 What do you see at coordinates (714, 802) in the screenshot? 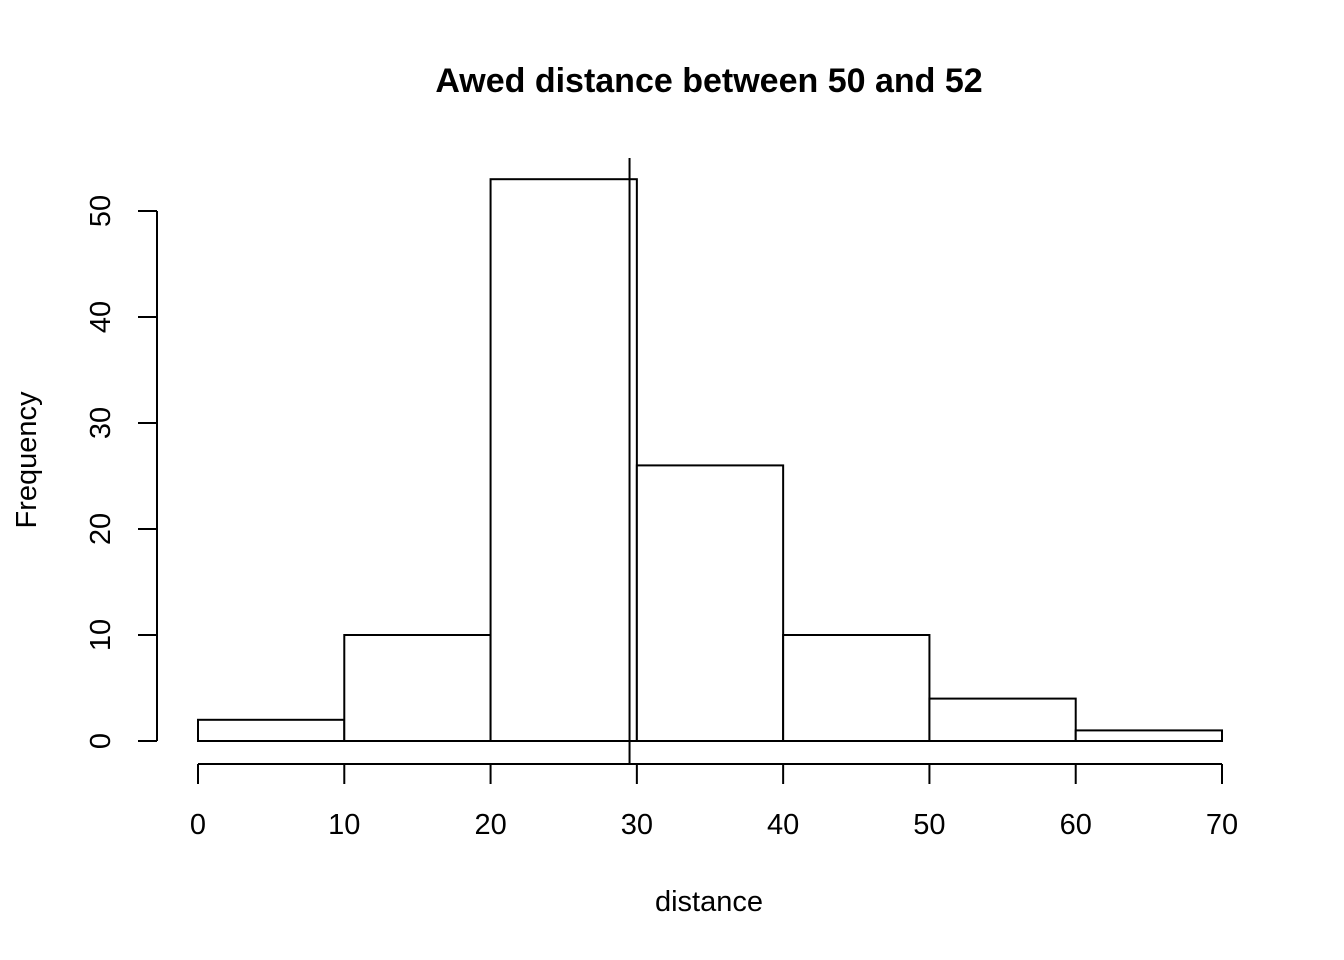
I see `x-axis: 0 10 20 30 40 50 60 70` at bounding box center [714, 802].